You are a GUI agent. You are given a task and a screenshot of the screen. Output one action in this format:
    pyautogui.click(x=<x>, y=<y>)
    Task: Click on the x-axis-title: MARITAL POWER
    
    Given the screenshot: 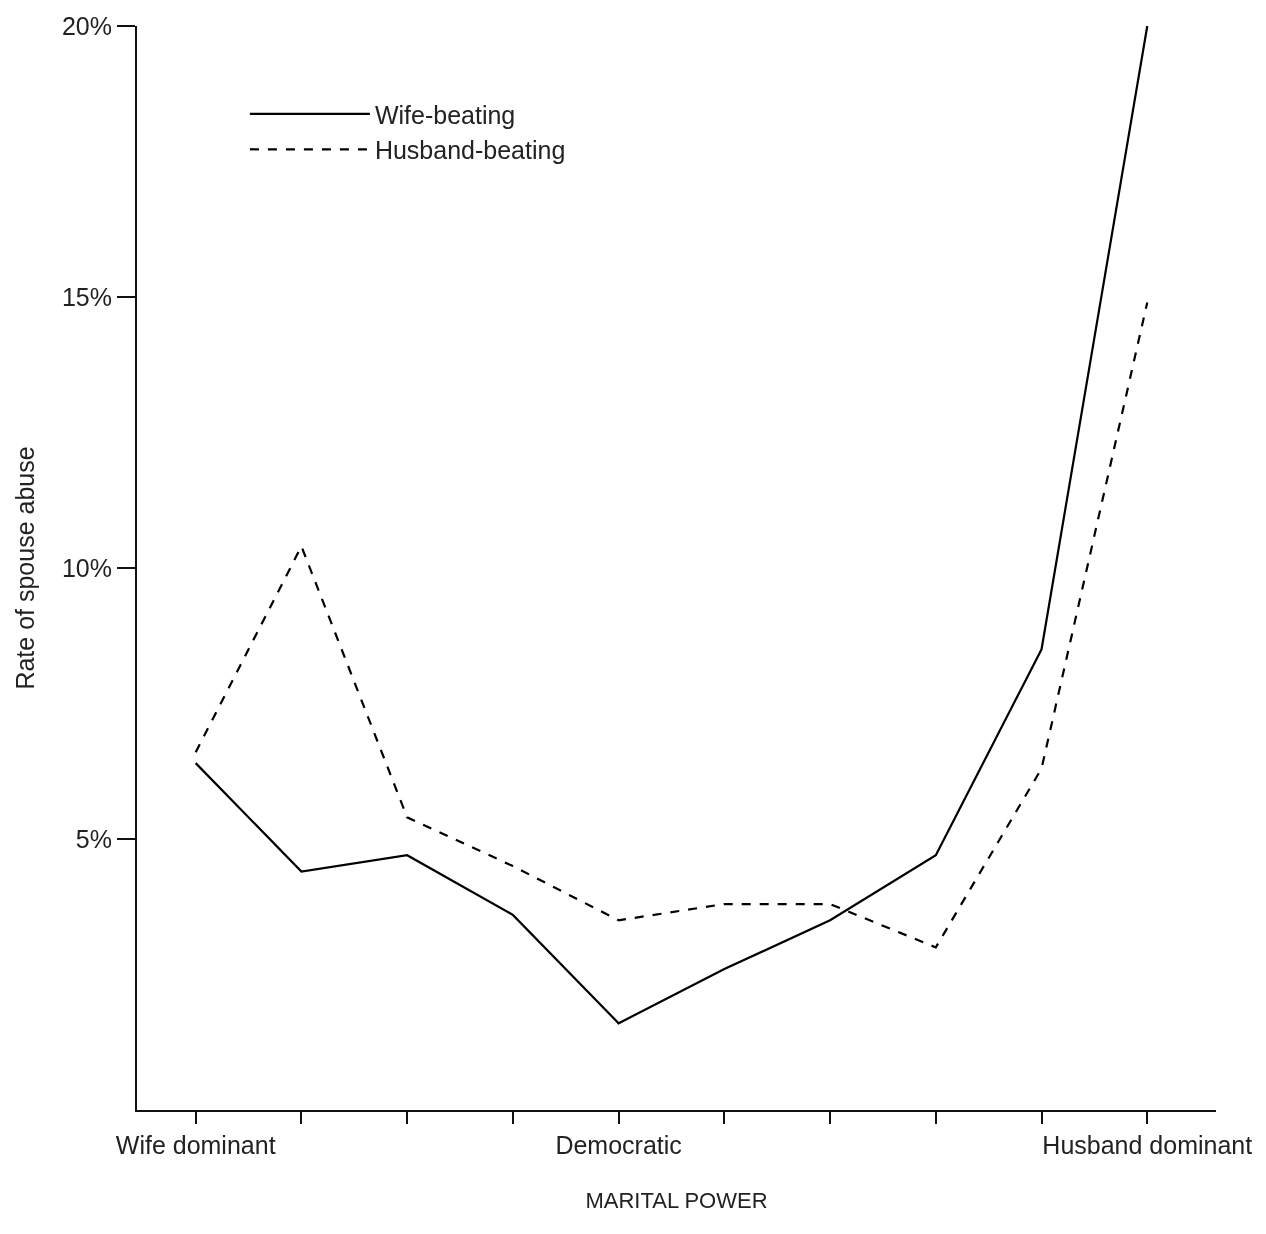 What is the action you would take?
    pyautogui.click(x=676, y=1201)
    